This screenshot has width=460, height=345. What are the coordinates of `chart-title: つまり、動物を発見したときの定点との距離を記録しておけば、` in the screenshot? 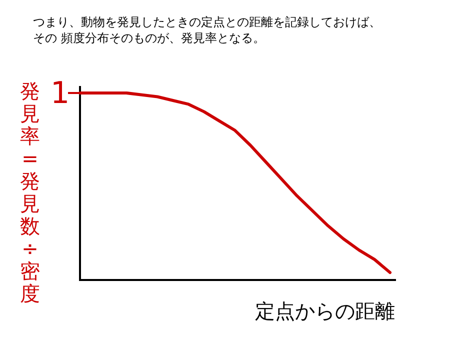 It's located at (207, 22).